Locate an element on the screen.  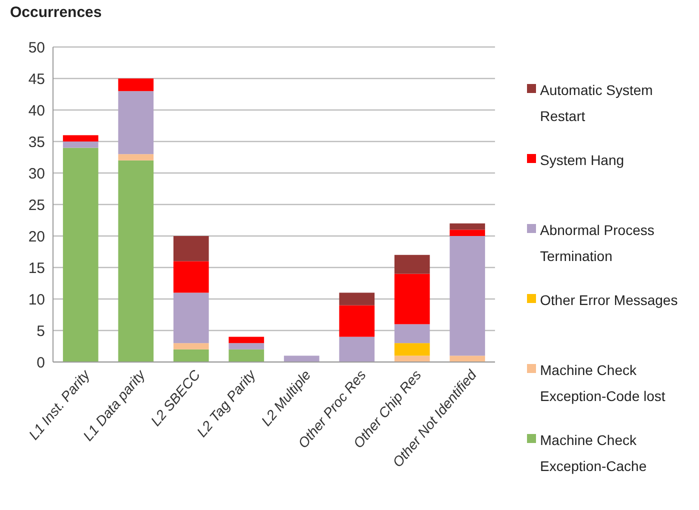
legend-label: Abnormal Process Termination is located at coordinates (597, 243).